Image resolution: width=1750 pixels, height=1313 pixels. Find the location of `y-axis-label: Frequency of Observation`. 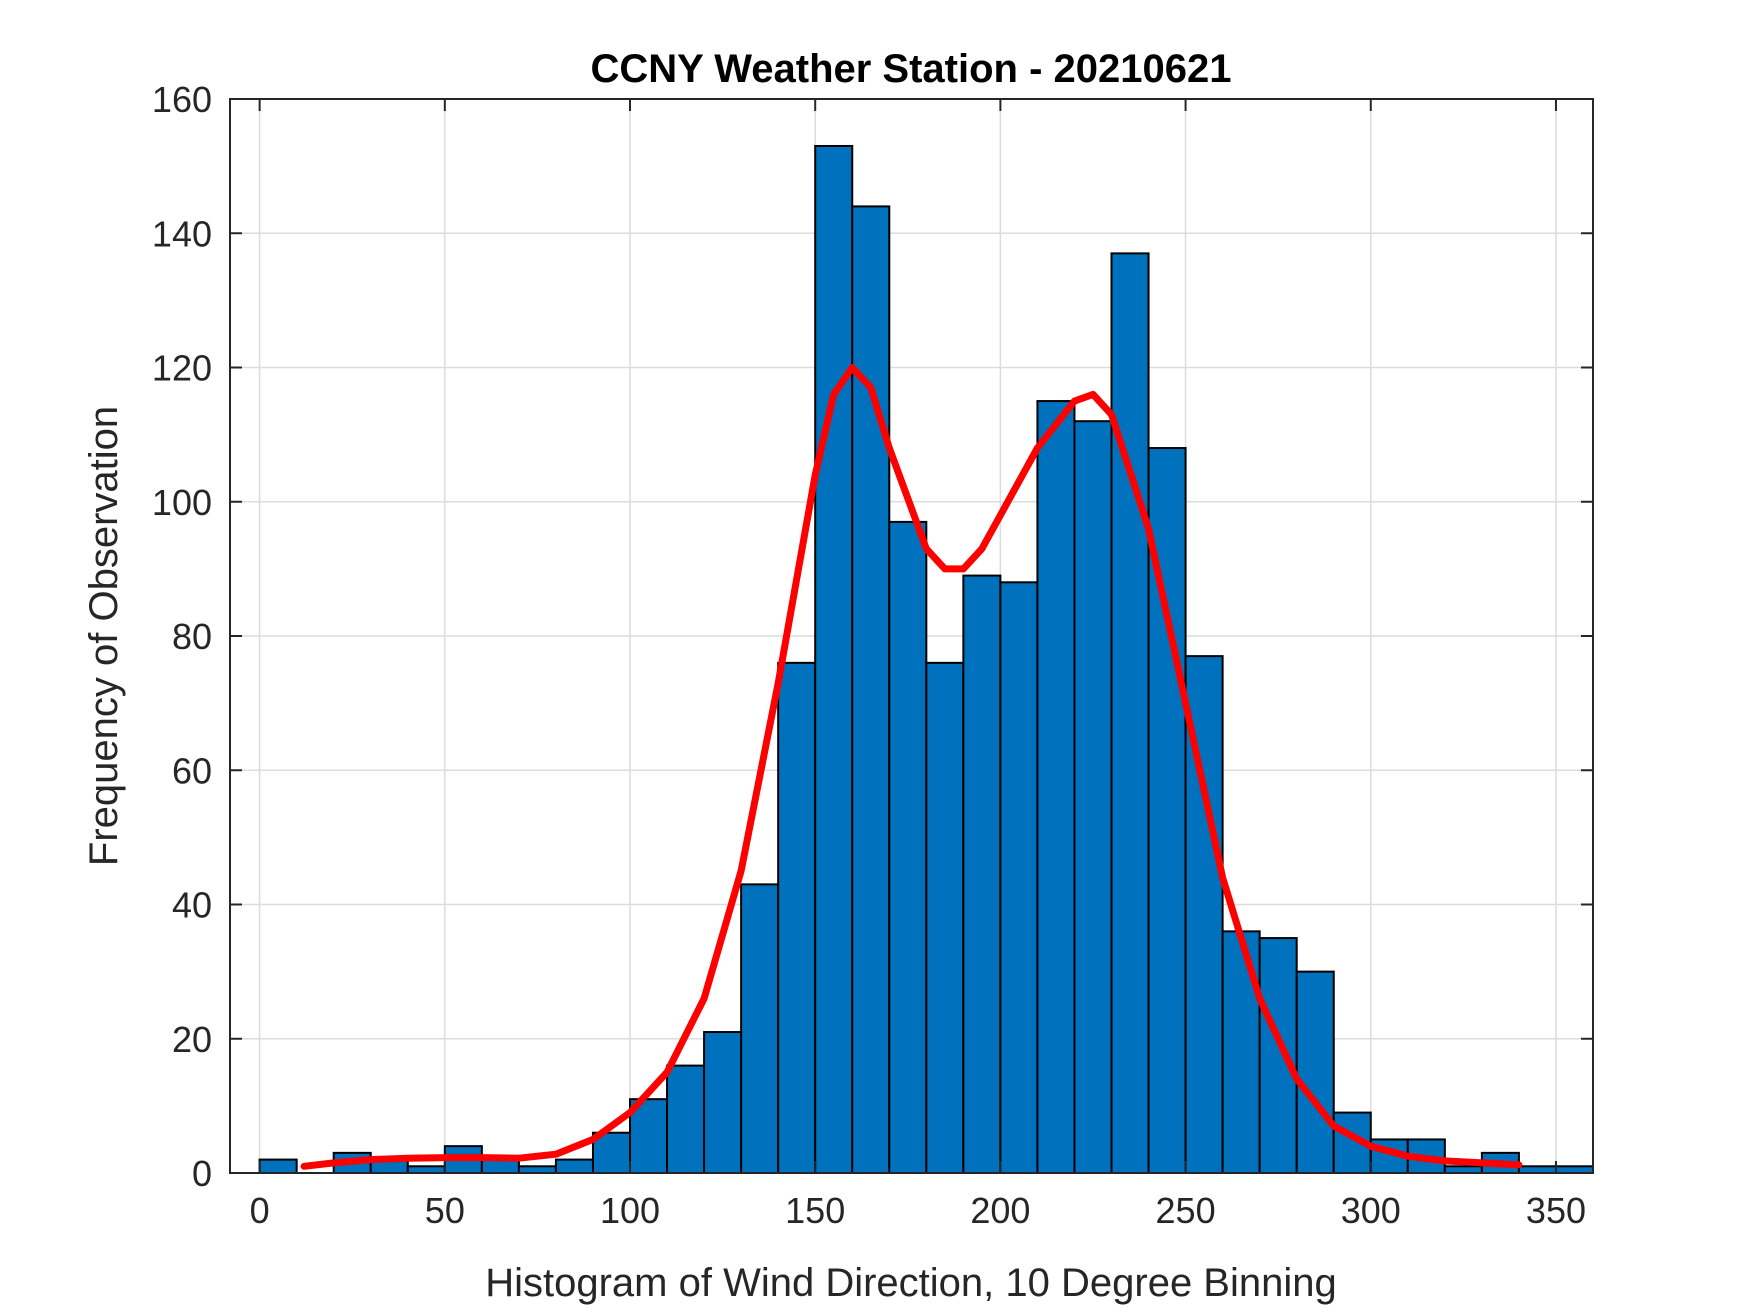

y-axis-label: Frequency of Observation is located at coordinates (104, 636).